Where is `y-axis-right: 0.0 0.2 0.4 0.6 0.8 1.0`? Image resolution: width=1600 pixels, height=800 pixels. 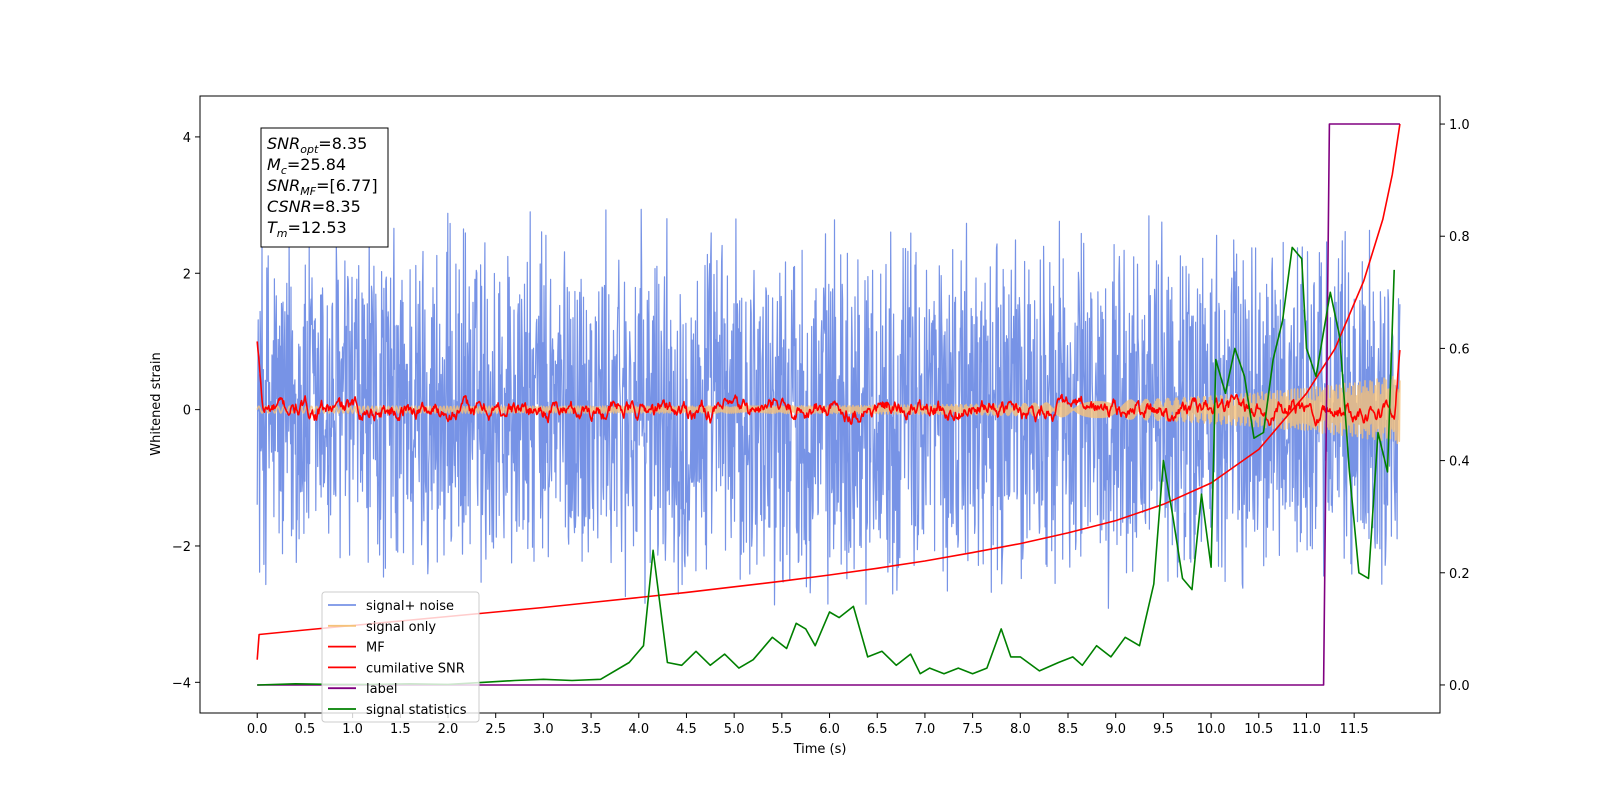 y-axis-right: 0.0 0.2 0.4 0.6 0.8 1.0 is located at coordinates (1455, 406).